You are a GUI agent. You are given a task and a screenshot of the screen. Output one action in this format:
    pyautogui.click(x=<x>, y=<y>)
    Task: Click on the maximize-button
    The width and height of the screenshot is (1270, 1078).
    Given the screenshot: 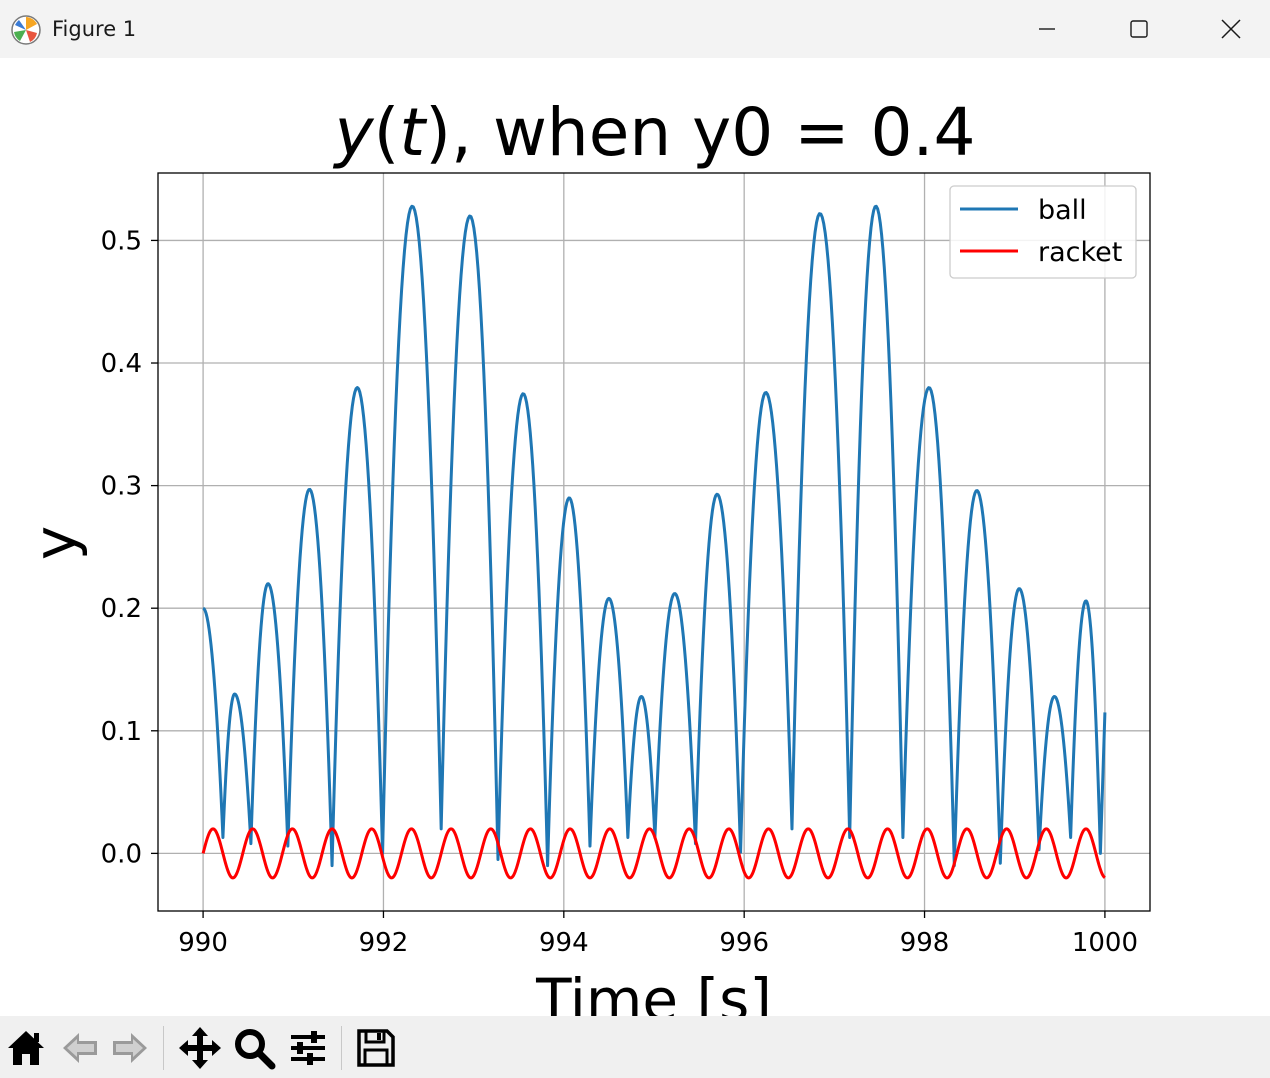 What is the action you would take?
    pyautogui.click(x=1139, y=28)
    